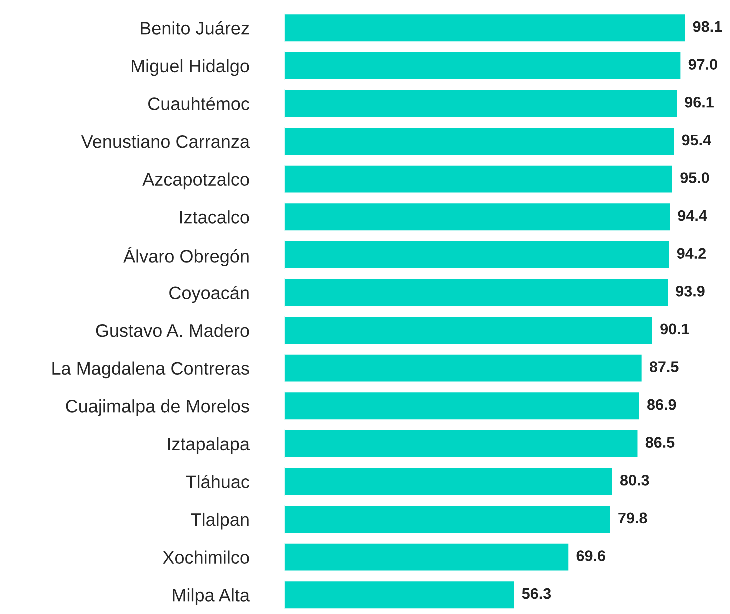 The width and height of the screenshot is (730, 614). I want to click on data-label: 95.4, so click(697, 140).